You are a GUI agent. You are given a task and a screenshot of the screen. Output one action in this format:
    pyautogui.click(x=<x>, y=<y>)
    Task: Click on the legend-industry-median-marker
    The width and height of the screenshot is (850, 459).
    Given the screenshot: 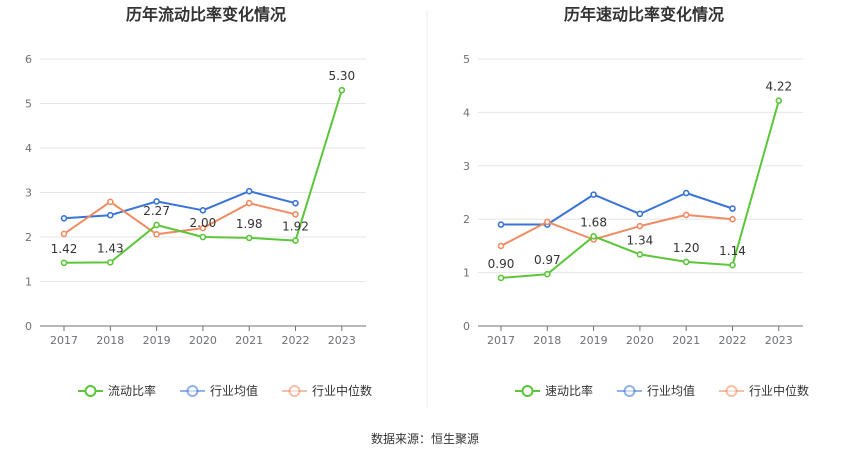 What is the action you would take?
    pyautogui.click(x=294, y=391)
    